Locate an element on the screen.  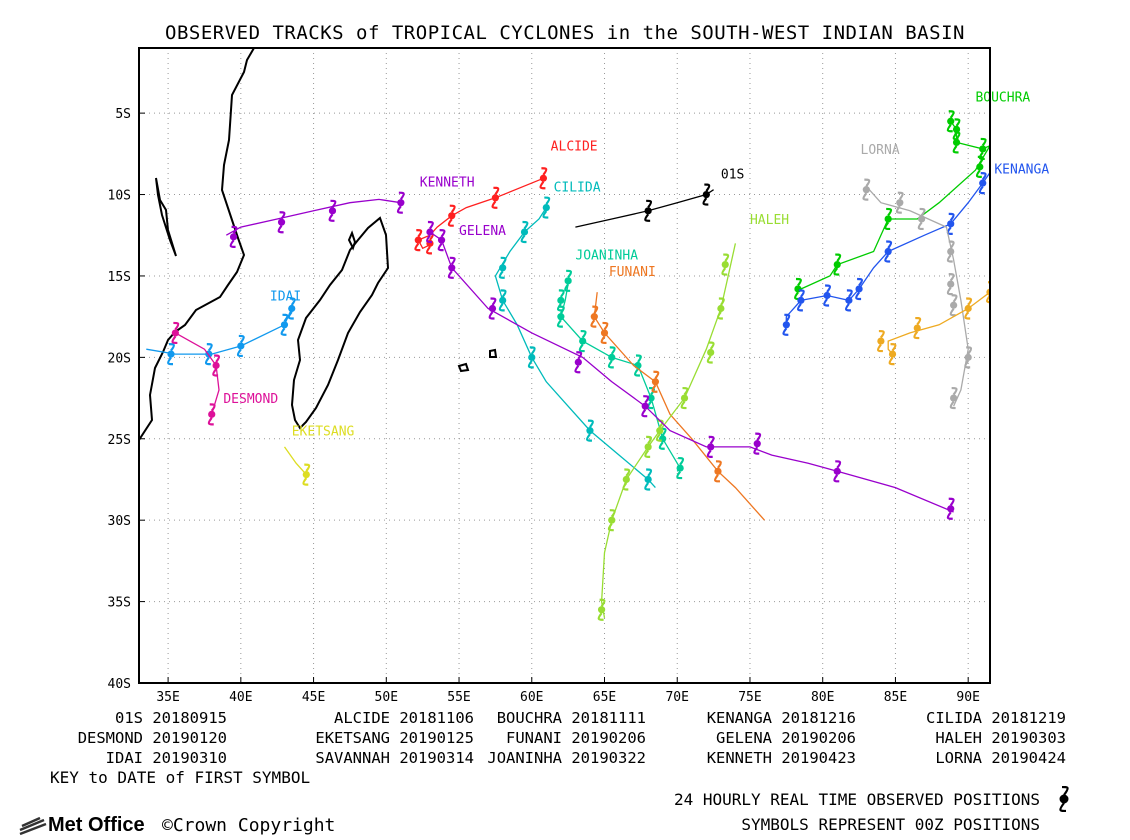
x-tick-label: 55E is located at coordinates (458, 697).